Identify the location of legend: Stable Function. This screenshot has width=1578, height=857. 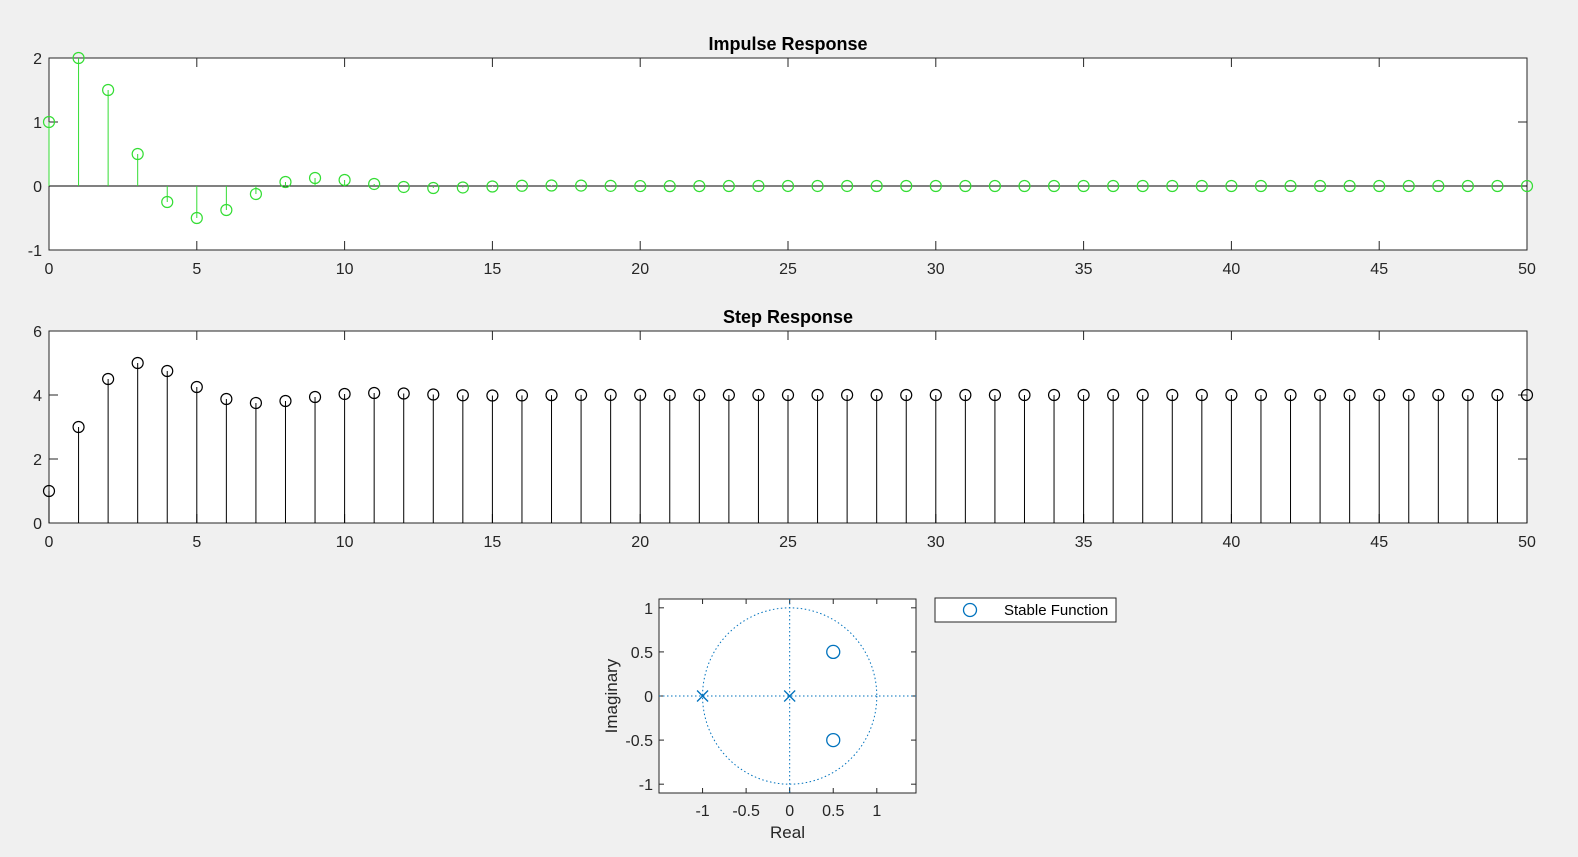
(1025, 610).